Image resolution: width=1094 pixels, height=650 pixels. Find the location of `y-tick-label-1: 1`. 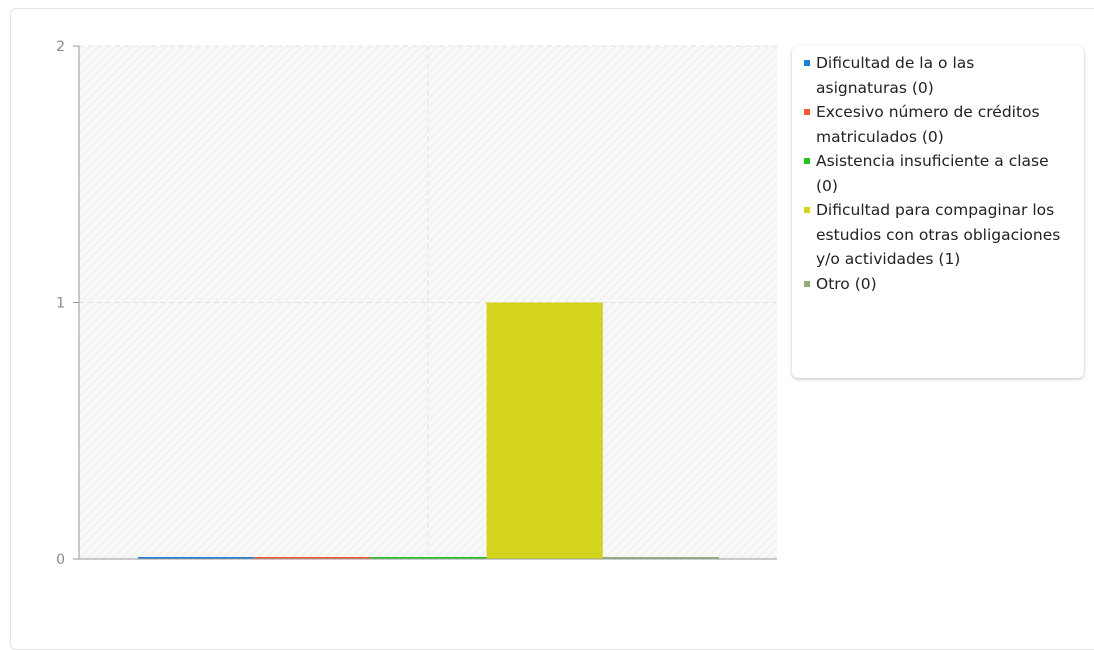

y-tick-label-1: 1 is located at coordinates (60, 304).